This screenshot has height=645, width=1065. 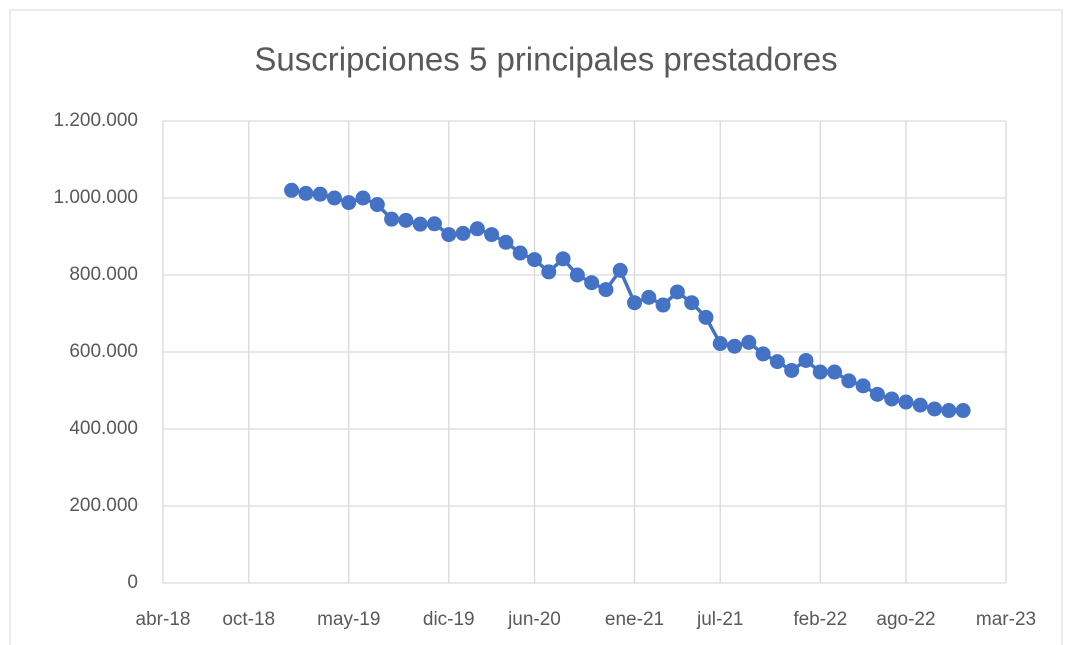 I want to click on x-tick-label: jul-21, so click(x=719, y=619).